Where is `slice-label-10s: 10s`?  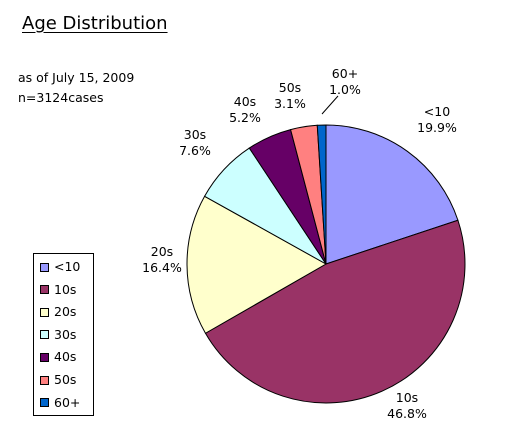
slice-label-10s: 10s is located at coordinates (407, 397).